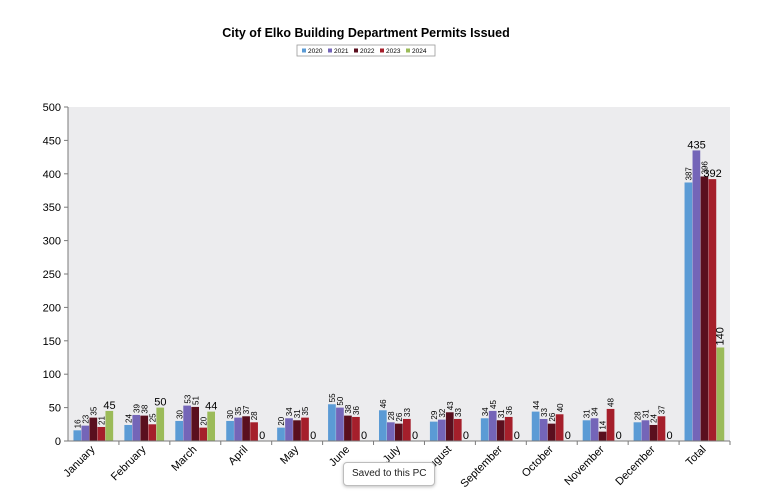 Image resolution: width=769 pixels, height=500 pixels. Describe the element at coordinates (348, 408) in the screenshot. I see `data-label: 38` at that location.